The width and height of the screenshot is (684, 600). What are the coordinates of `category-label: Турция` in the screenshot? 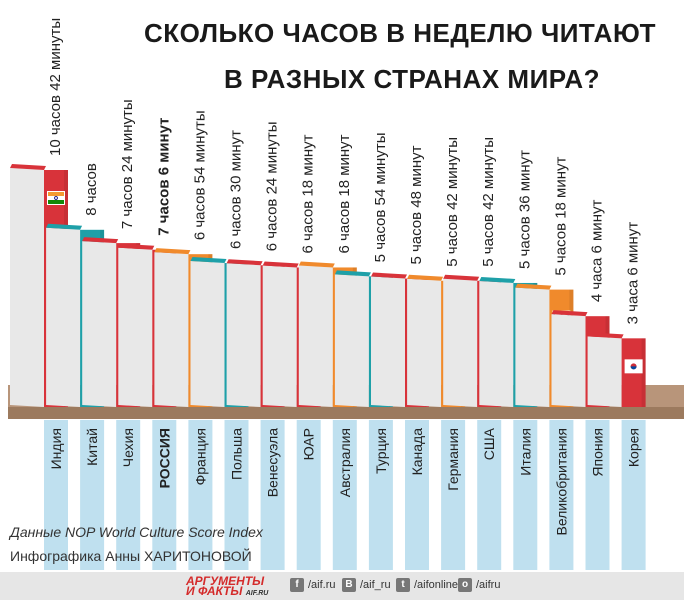 It's located at (381, 451).